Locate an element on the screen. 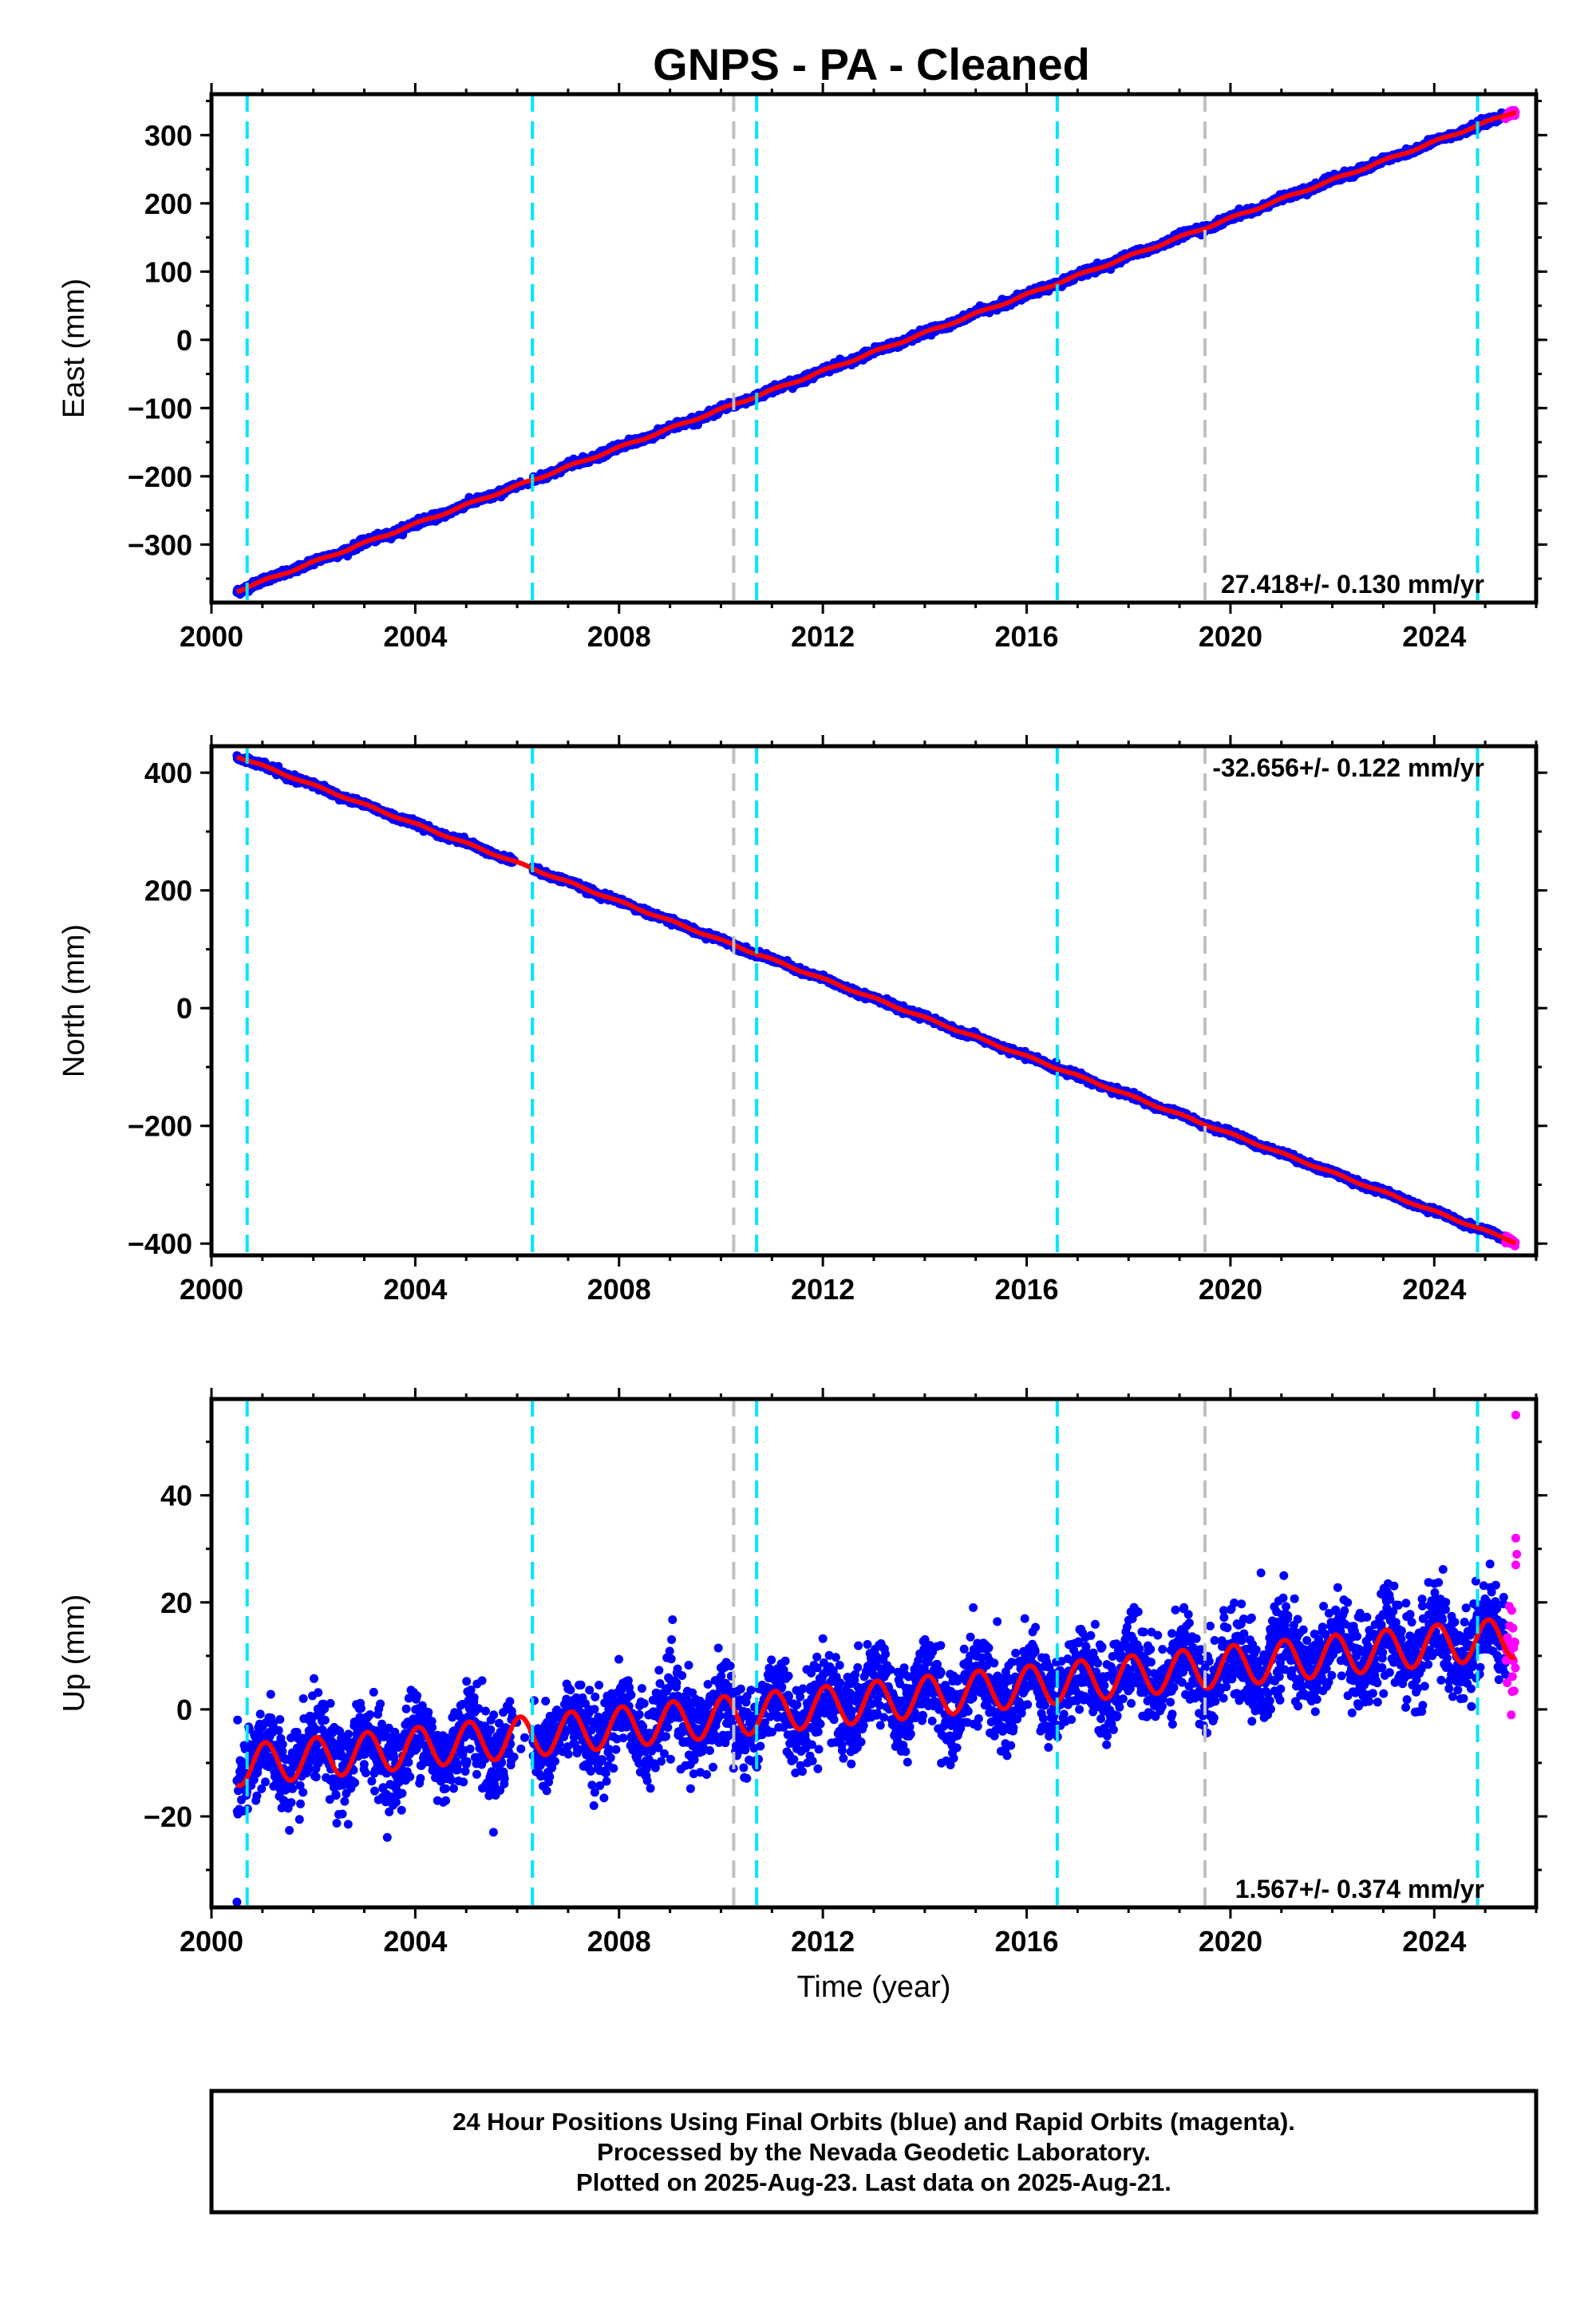 This screenshot has width=1596, height=2316. east-x-tick-label-5: 2020 is located at coordinates (1230, 636).